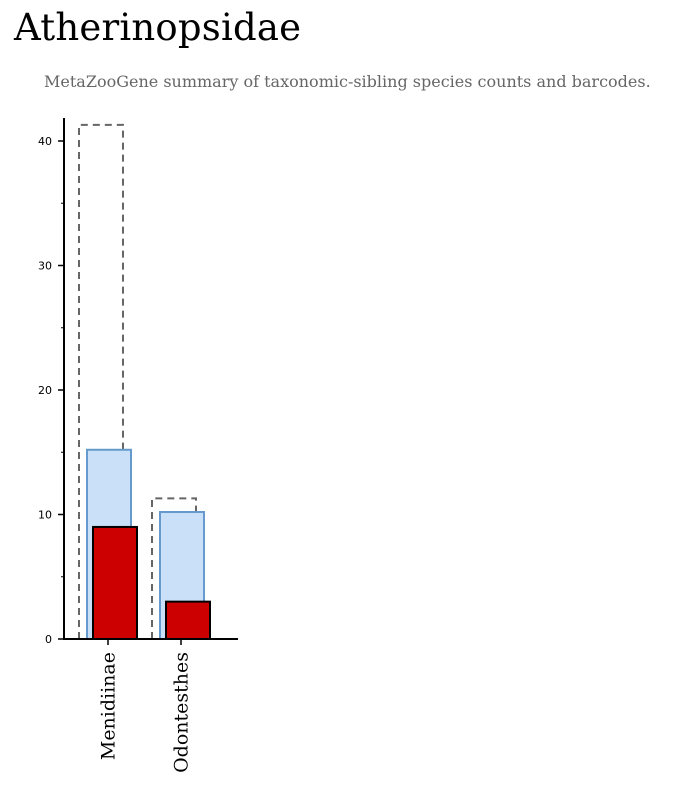 The height and width of the screenshot is (800, 695). I want to click on y-tick-label-10: 10, so click(45, 514).